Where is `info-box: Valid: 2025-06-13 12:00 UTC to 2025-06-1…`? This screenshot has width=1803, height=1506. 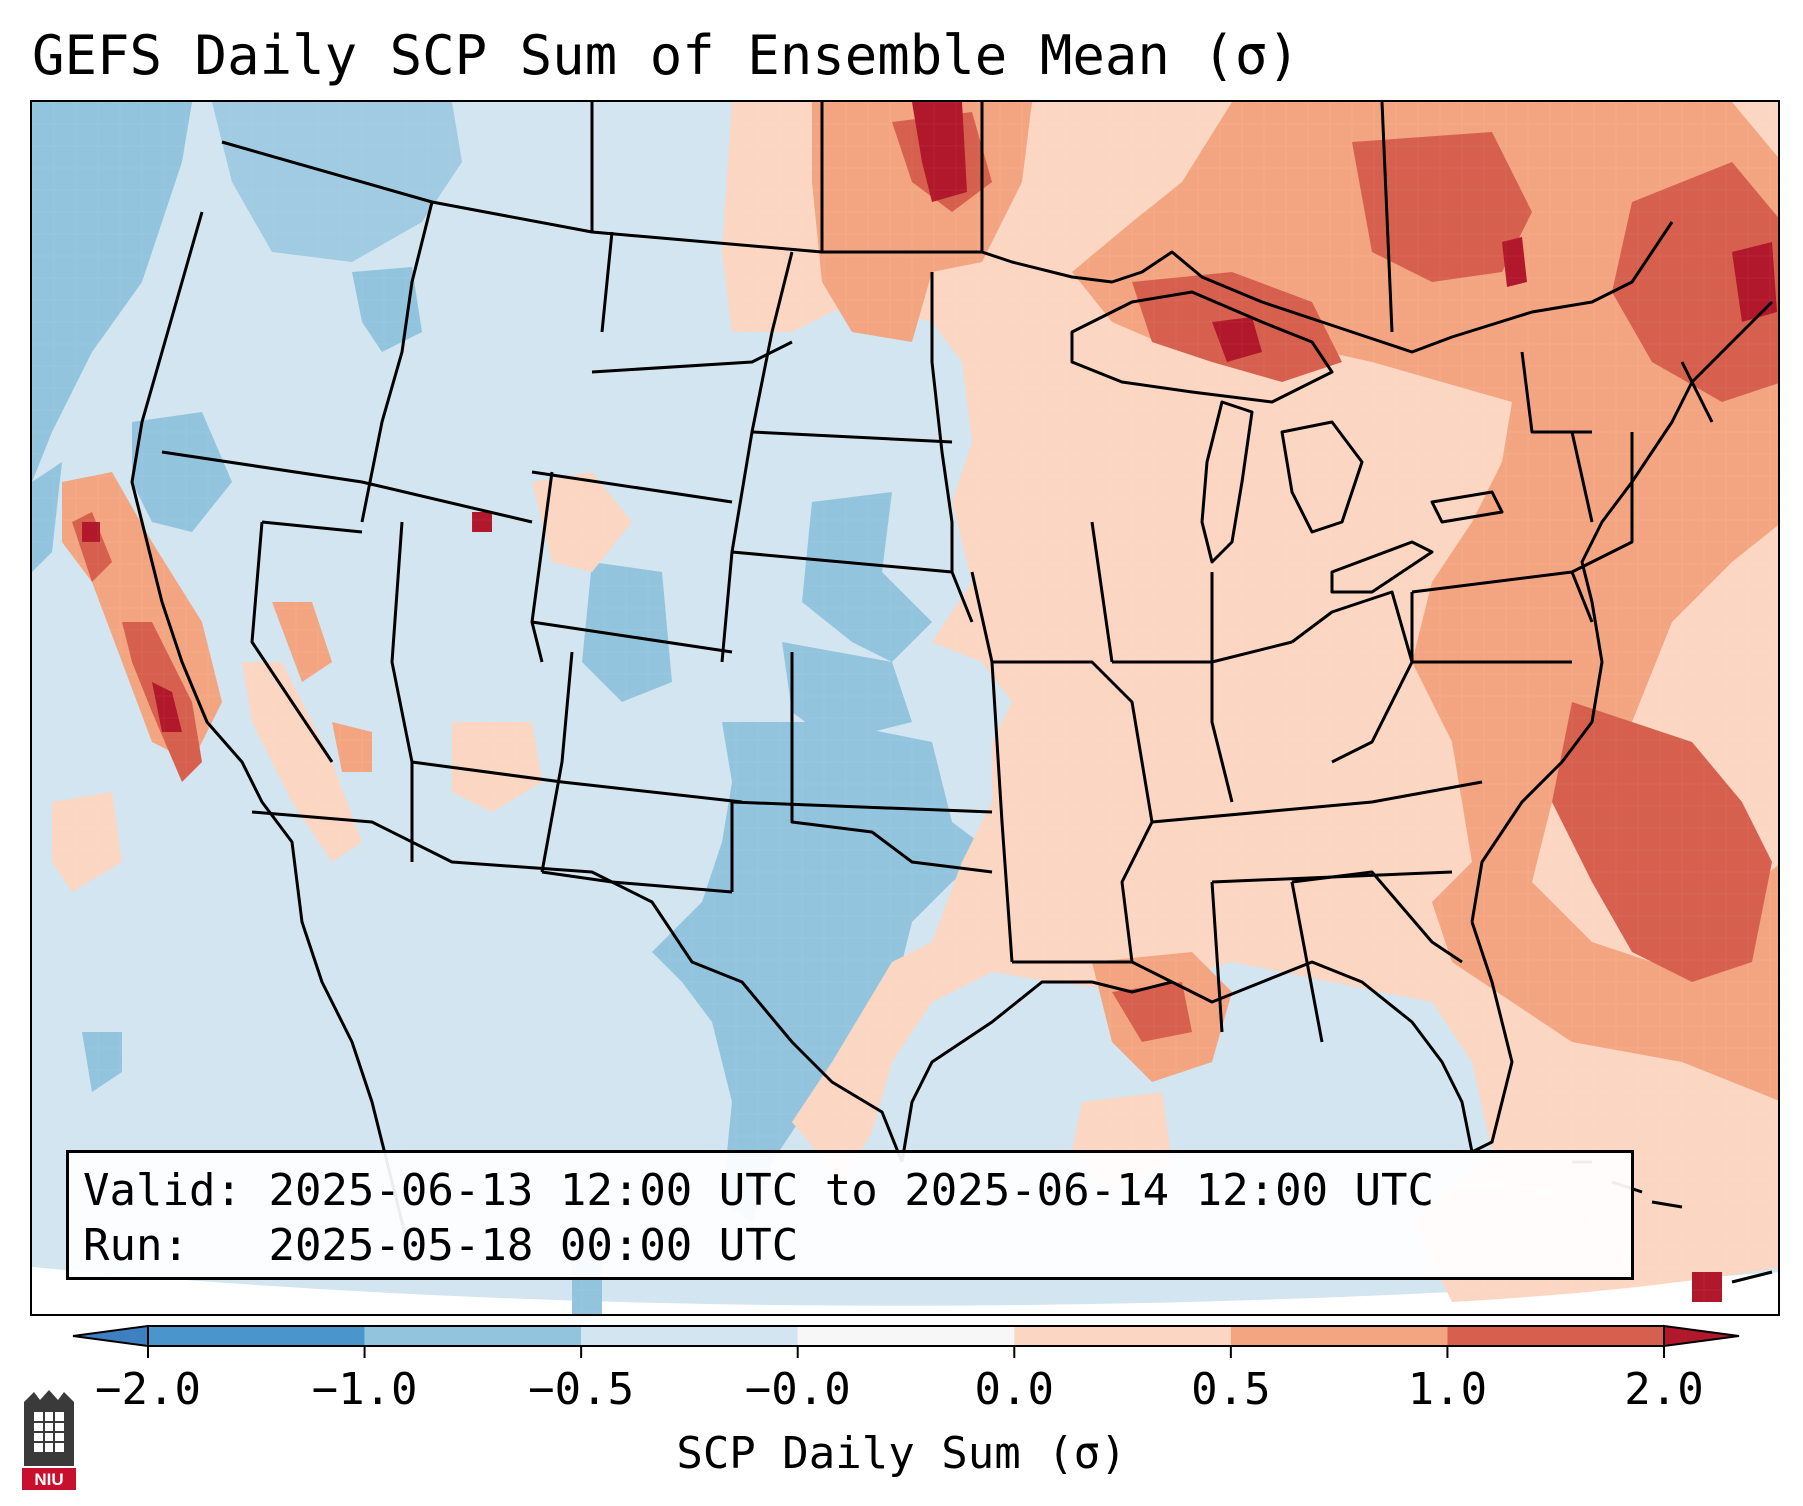
info-box: Valid: 2025-06-13 12:00 UTC to 2025-06-1… is located at coordinates (850, 1215).